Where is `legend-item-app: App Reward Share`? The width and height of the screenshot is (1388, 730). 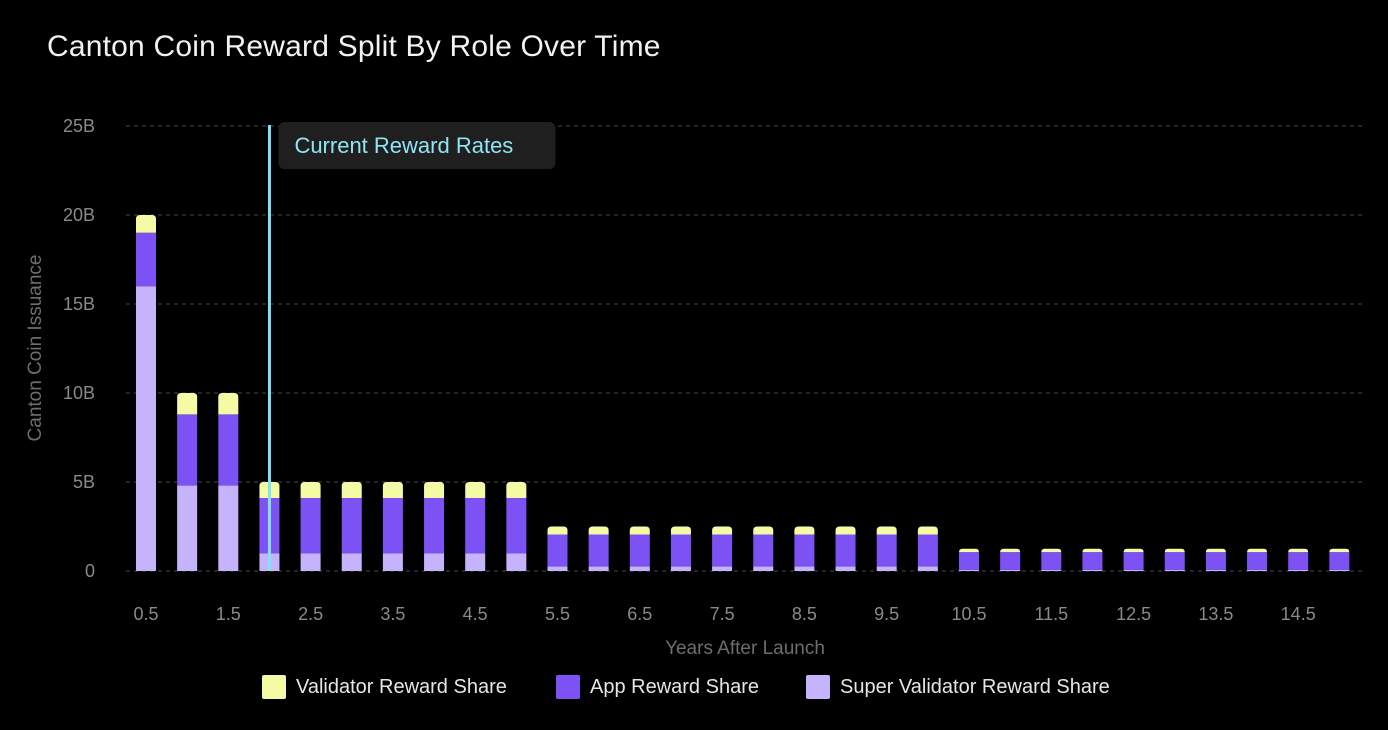 legend-item-app: App Reward Share is located at coordinates (657, 687).